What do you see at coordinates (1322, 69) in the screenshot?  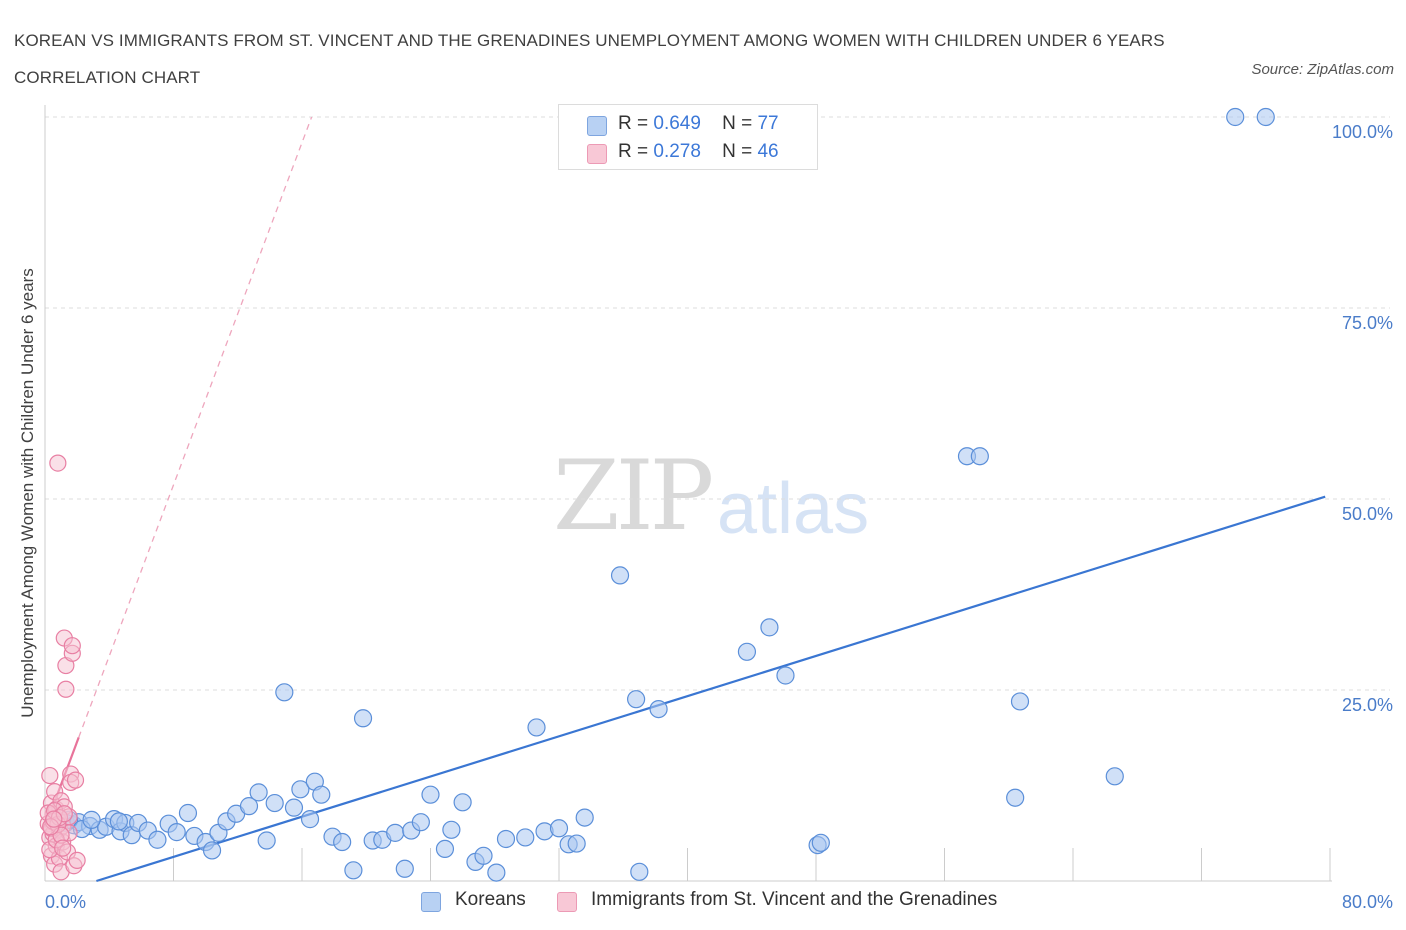 I see `source-label: Source: ZipAtlas.com` at bounding box center [1322, 69].